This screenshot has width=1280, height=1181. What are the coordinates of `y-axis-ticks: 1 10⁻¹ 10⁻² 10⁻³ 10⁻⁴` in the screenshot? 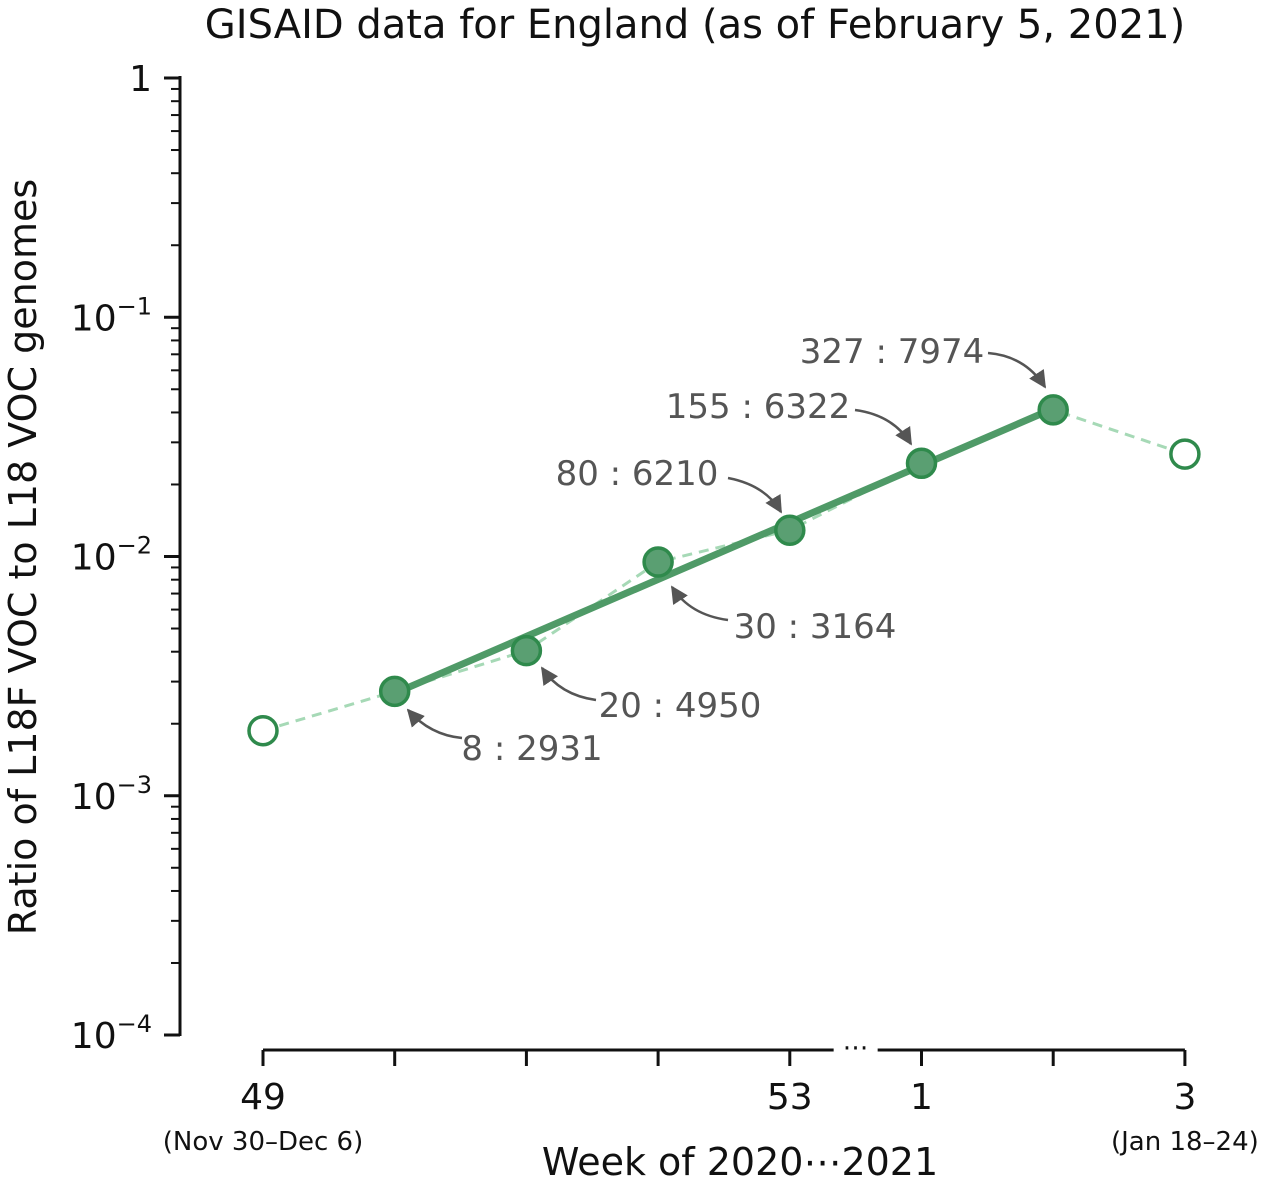 It's located at (125, 558).